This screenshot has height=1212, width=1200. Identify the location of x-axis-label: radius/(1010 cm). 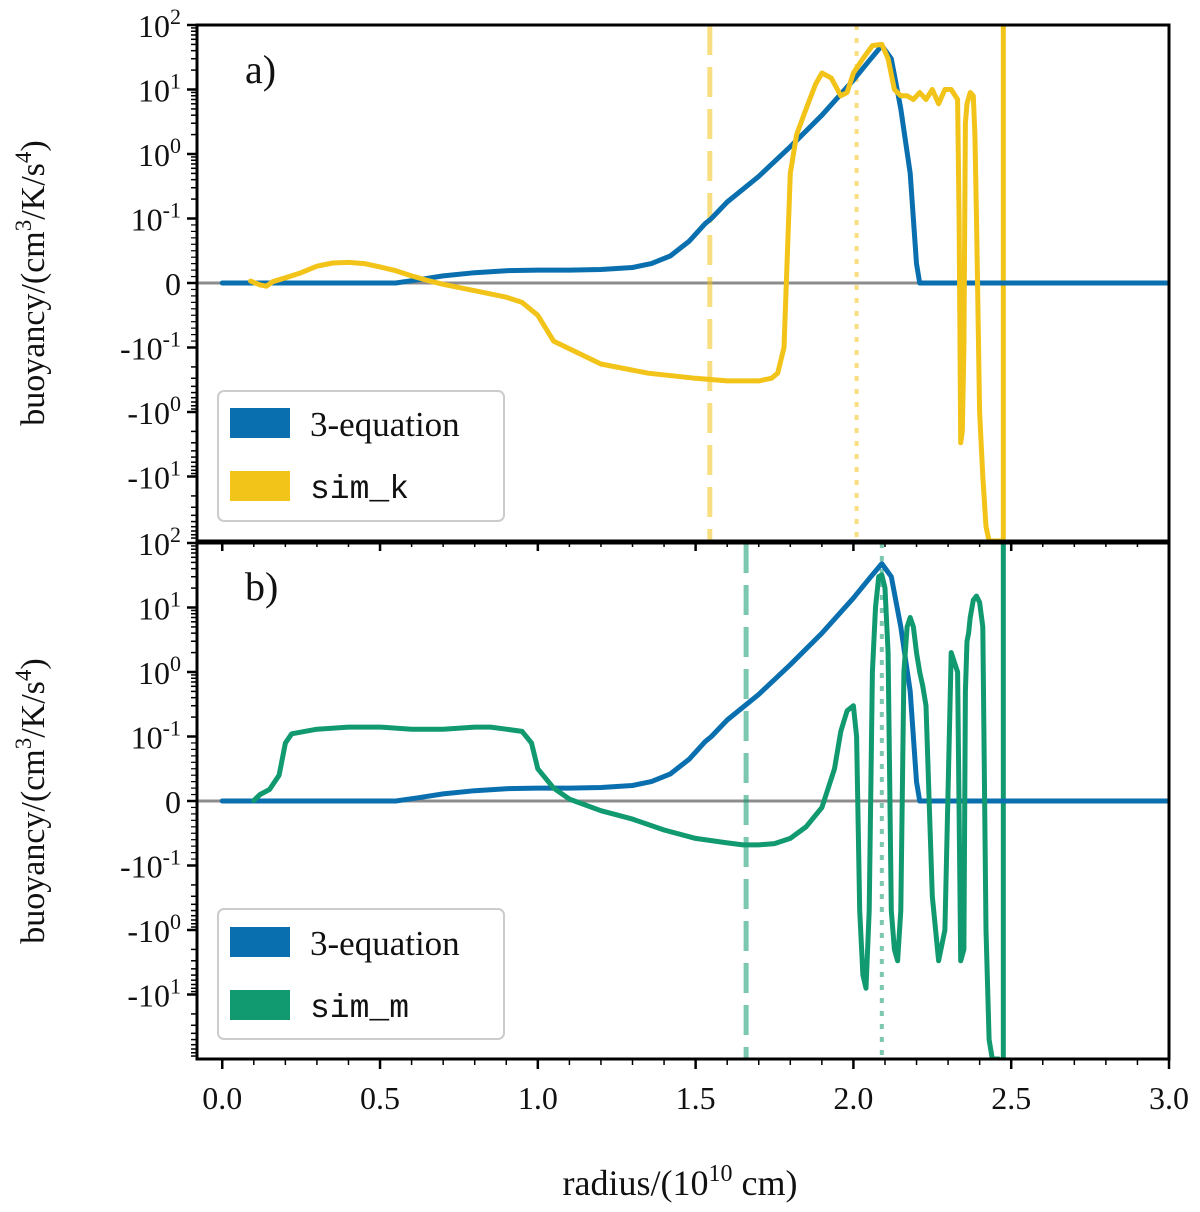
(680, 1182).